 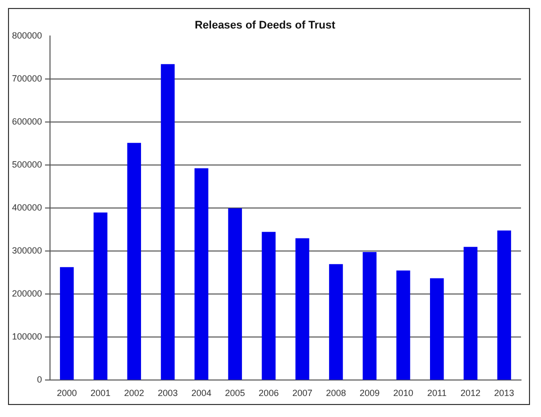 What do you see at coordinates (201, 393) in the screenshot?
I see `x-tick-label: 2004` at bounding box center [201, 393].